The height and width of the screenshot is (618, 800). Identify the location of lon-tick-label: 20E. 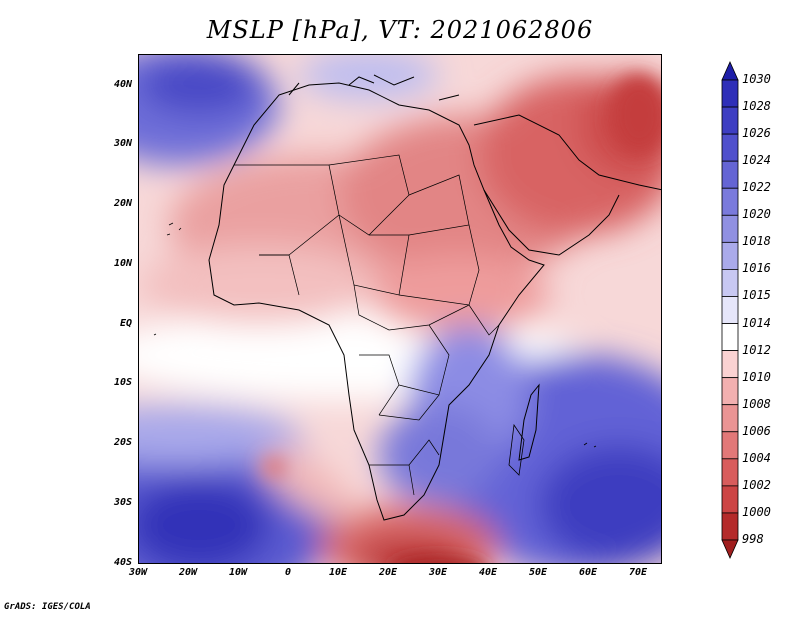
(388, 572).